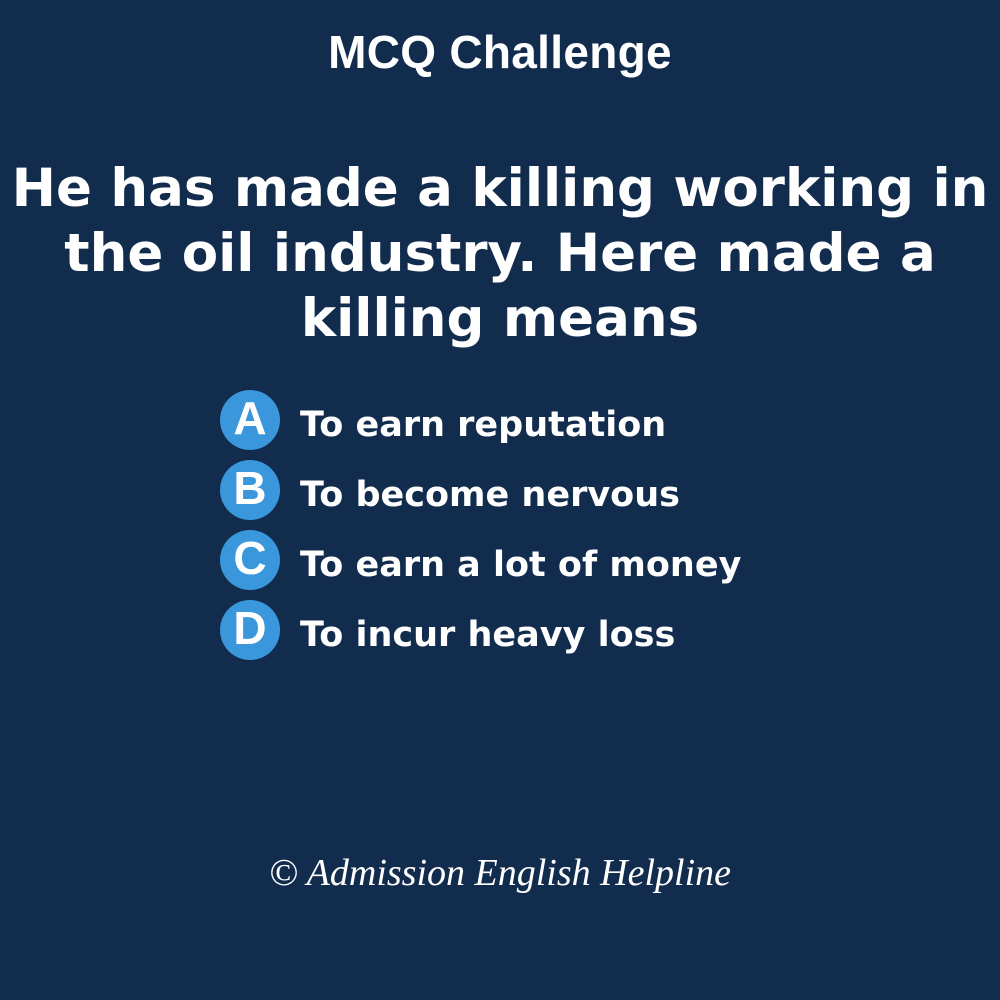  What do you see at coordinates (521, 565) in the screenshot?
I see `option-c-text: To earn a lot of money` at bounding box center [521, 565].